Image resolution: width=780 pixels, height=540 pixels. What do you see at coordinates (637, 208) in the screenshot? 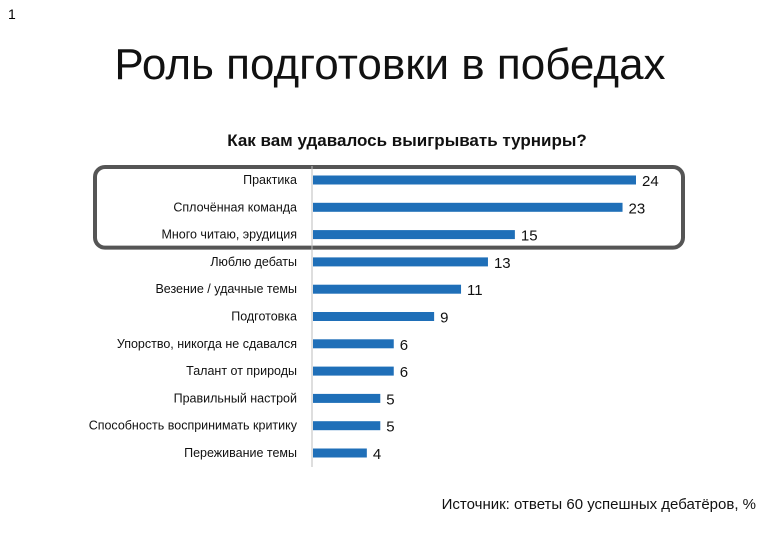
I see `value-label: 23` at bounding box center [637, 208].